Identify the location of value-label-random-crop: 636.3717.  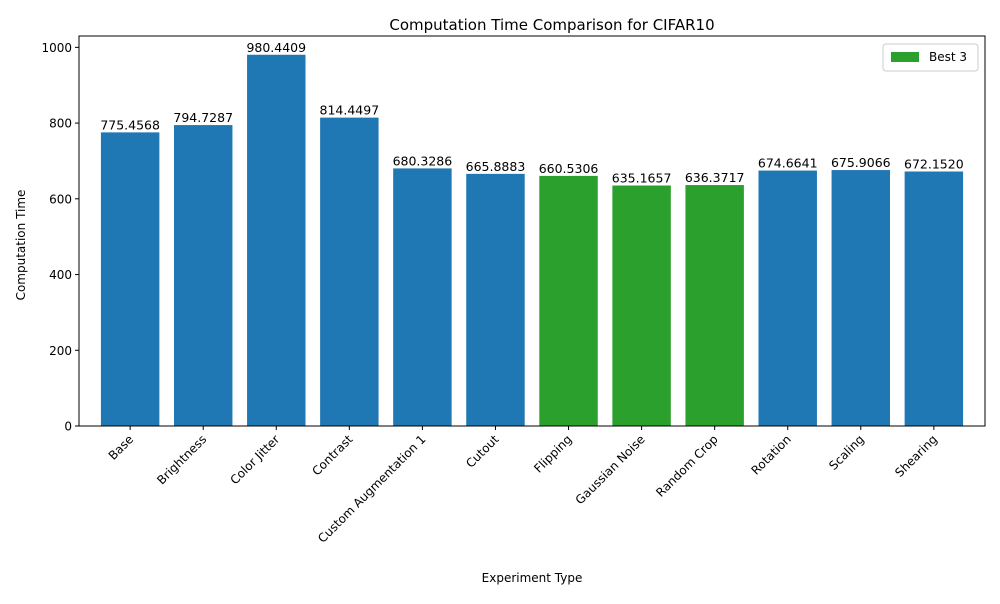
(715, 177).